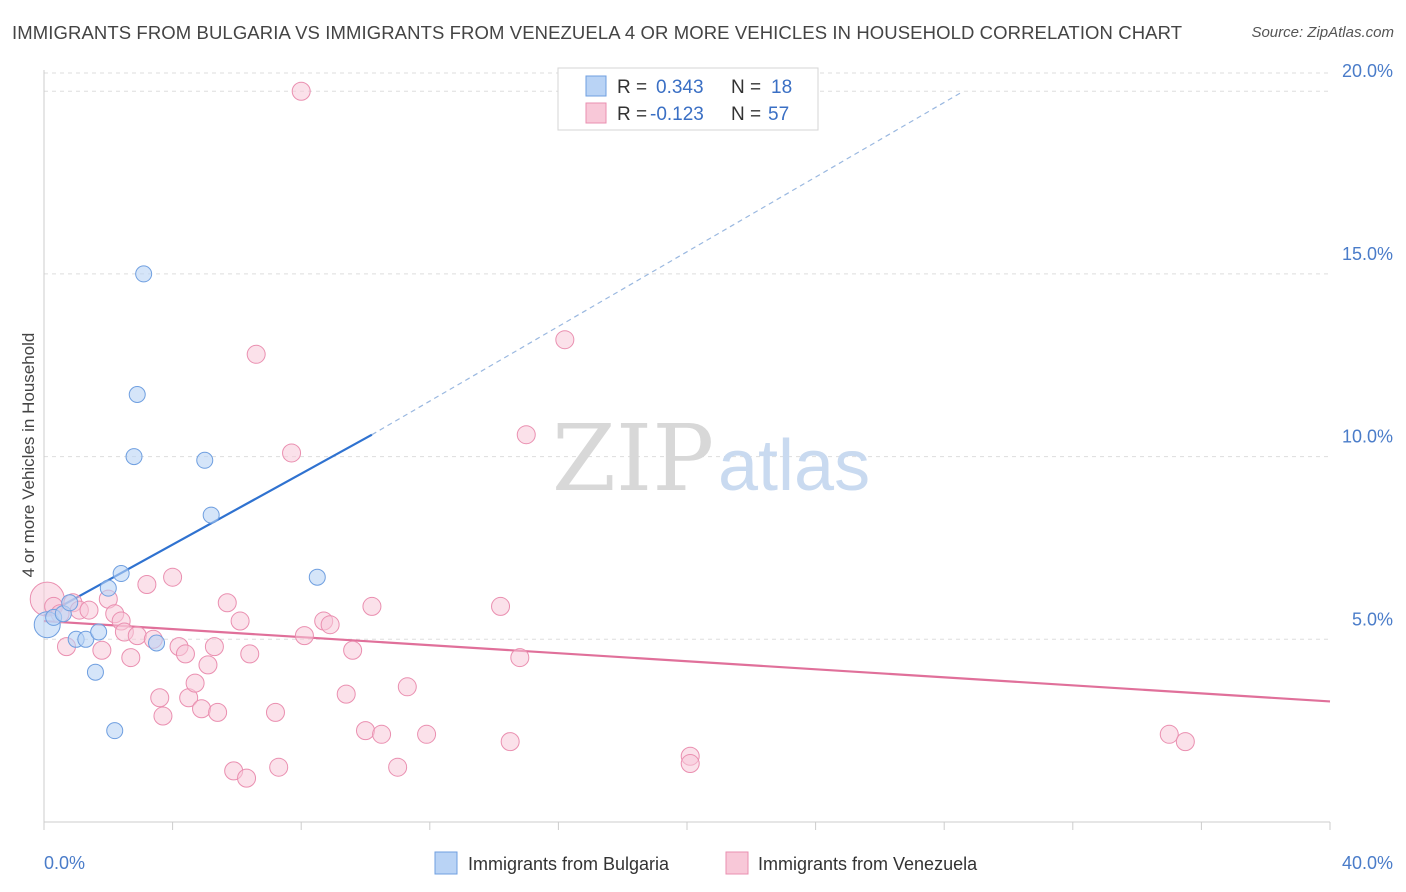  What do you see at coordinates (1322, 32) in the screenshot?
I see `chart-source: Source: ZipAtlas.com` at bounding box center [1322, 32].